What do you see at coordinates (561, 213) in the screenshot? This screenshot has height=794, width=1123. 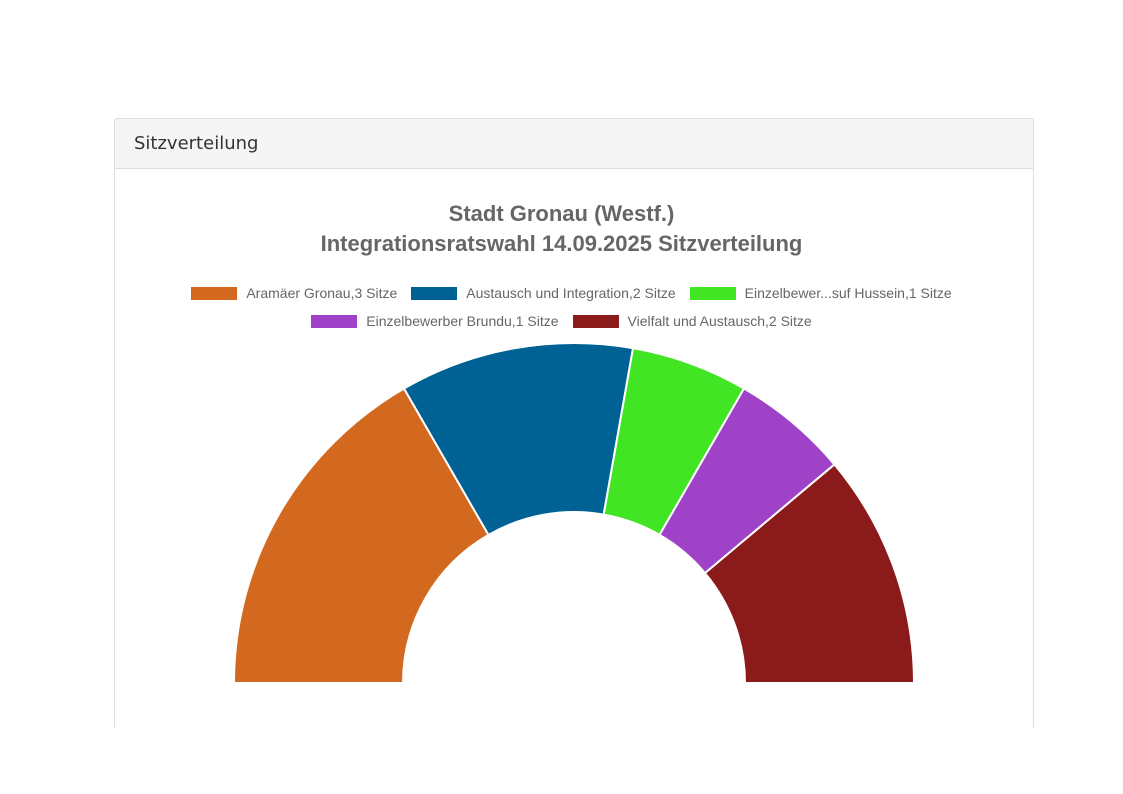 I see `chart-title-line-1: Stadt Gronau (Westf.)` at bounding box center [561, 213].